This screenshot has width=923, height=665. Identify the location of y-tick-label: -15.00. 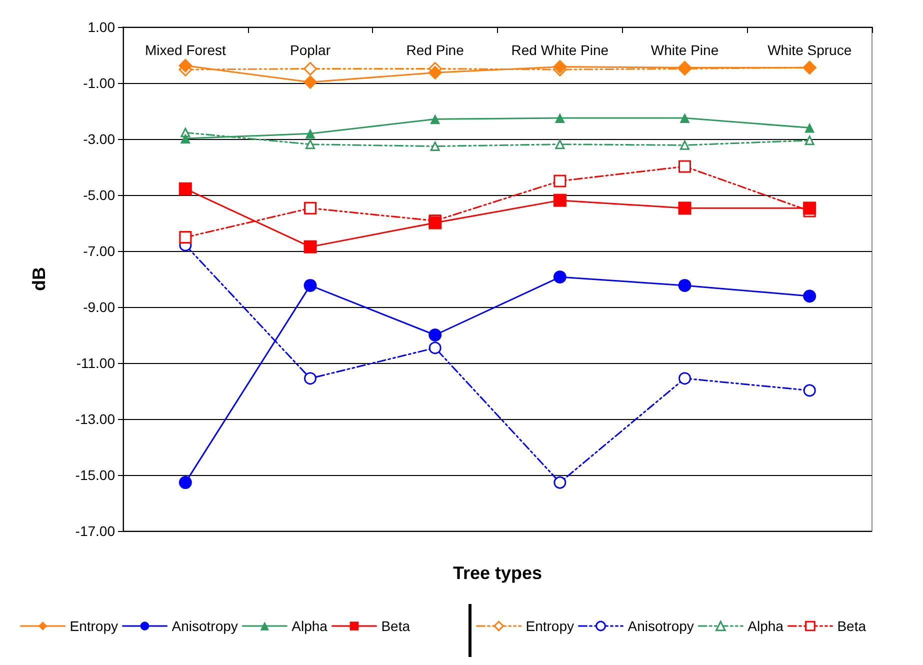
(95, 475).